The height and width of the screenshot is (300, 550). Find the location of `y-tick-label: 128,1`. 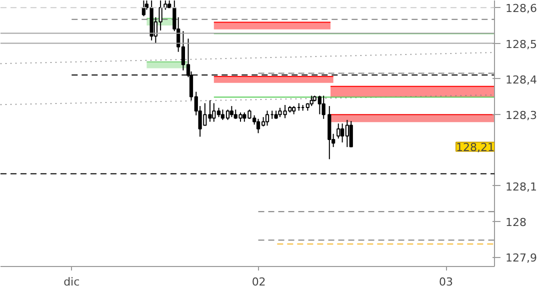

y-tick-label: 128,1 is located at coordinates (521, 187).